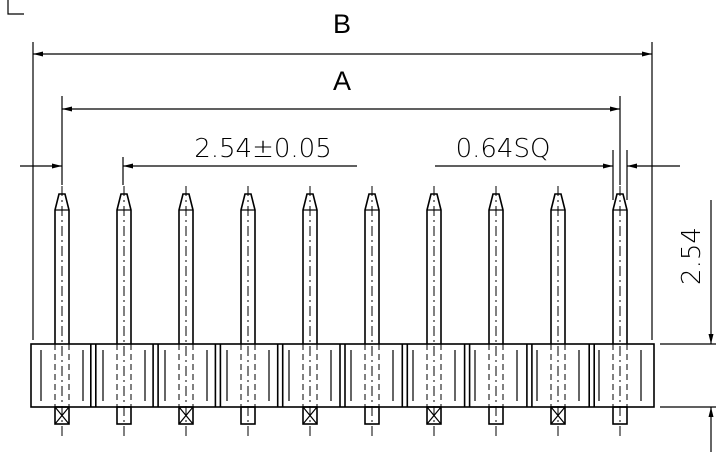 The height and width of the screenshot is (454, 720). I want to click on dimension-pin-size: 0.64SQ, so click(557, 151).